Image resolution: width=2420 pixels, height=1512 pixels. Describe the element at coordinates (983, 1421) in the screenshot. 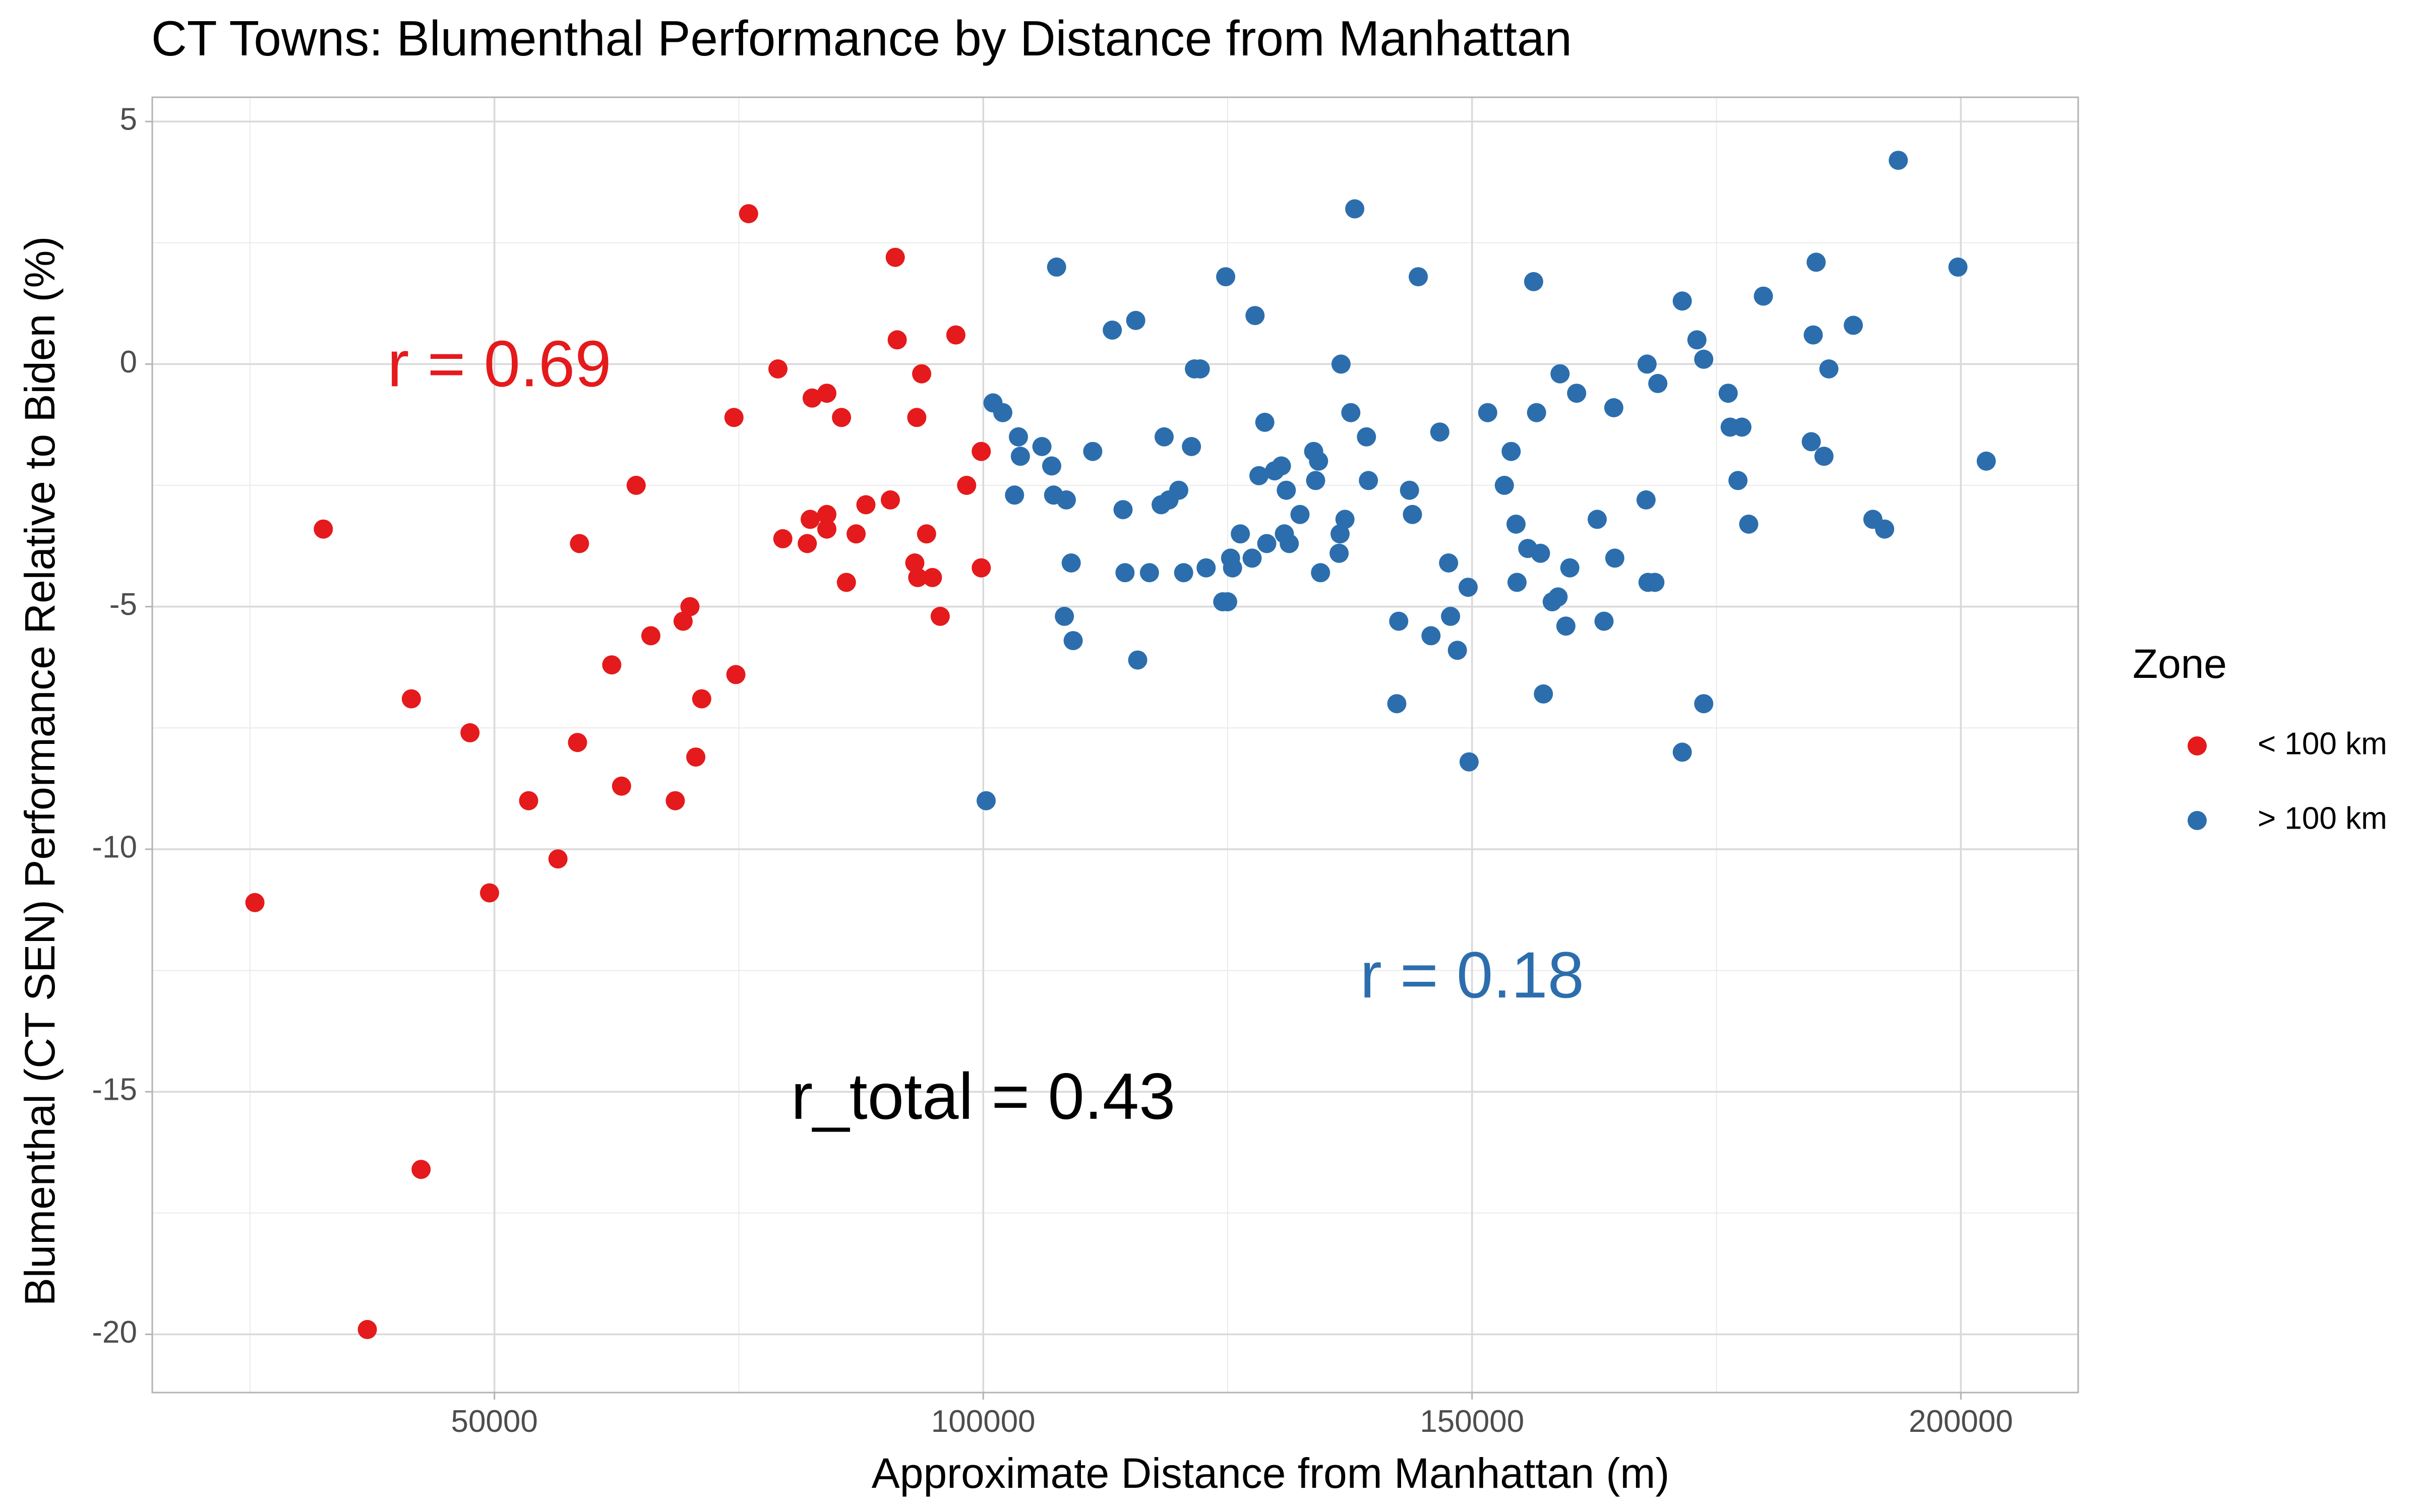

I see `x-tick-label: 100000` at that location.